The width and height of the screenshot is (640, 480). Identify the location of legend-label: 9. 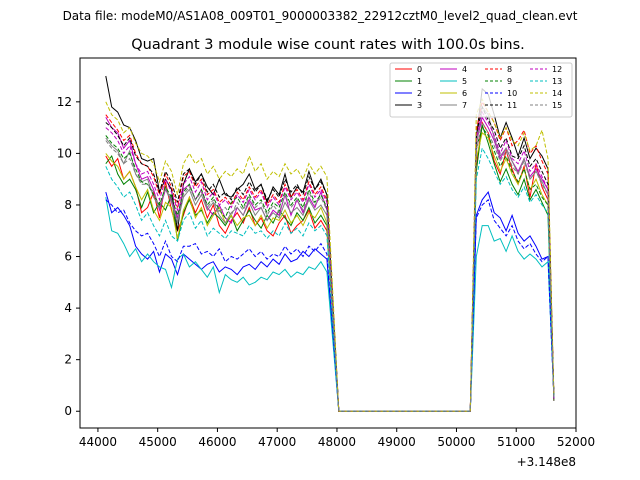
(509, 81).